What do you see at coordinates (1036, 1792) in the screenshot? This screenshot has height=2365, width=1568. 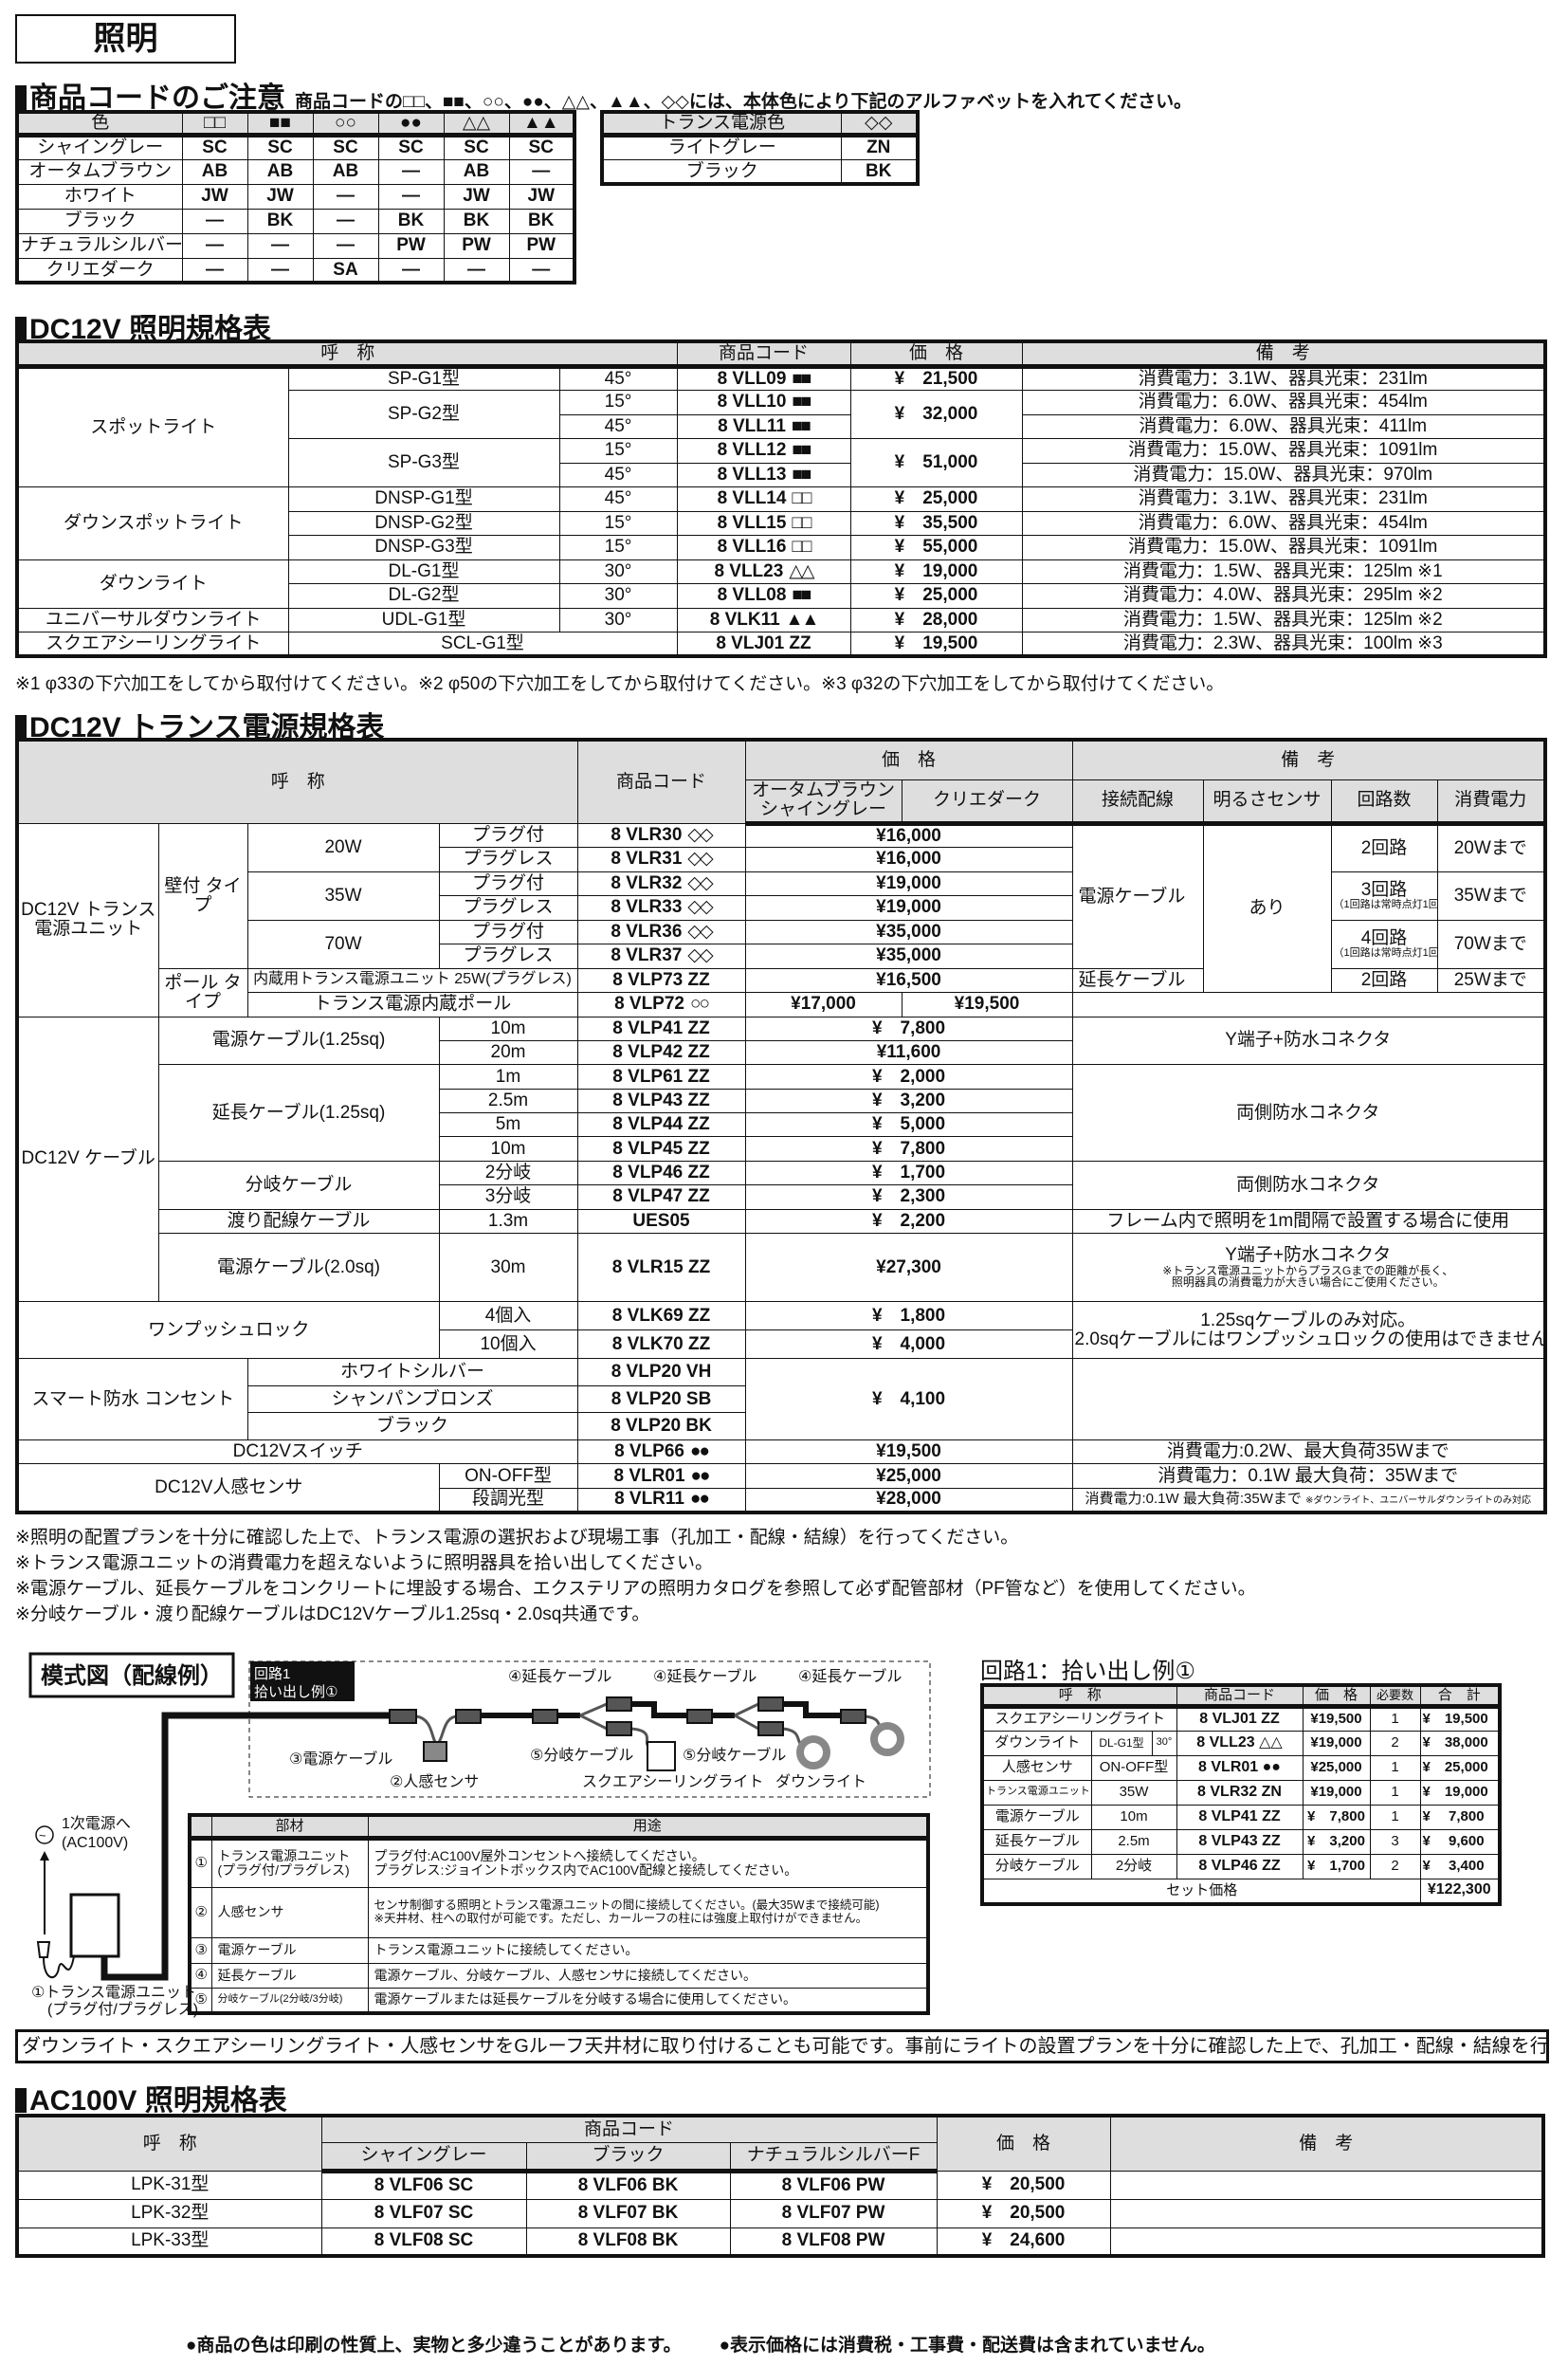 I see `item-name: トランス電源ユニット` at bounding box center [1036, 1792].